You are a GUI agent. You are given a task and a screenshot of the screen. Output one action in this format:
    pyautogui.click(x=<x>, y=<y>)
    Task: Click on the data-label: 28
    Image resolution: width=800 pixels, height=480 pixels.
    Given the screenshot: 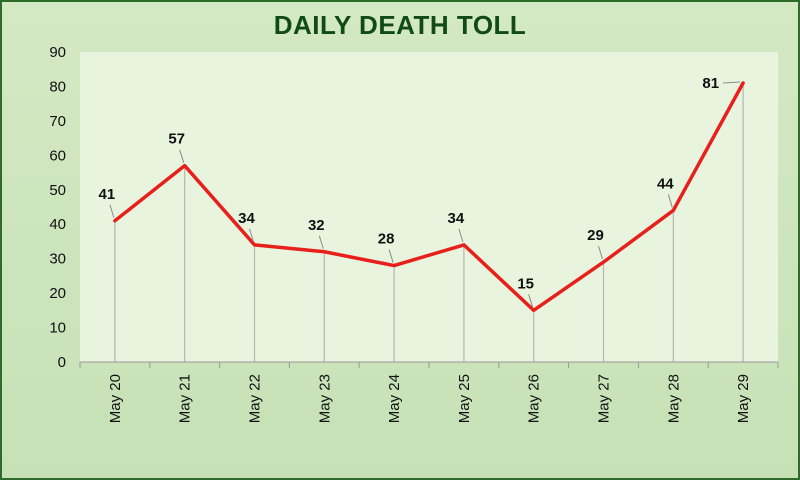 What is the action you would take?
    pyautogui.click(x=386, y=239)
    